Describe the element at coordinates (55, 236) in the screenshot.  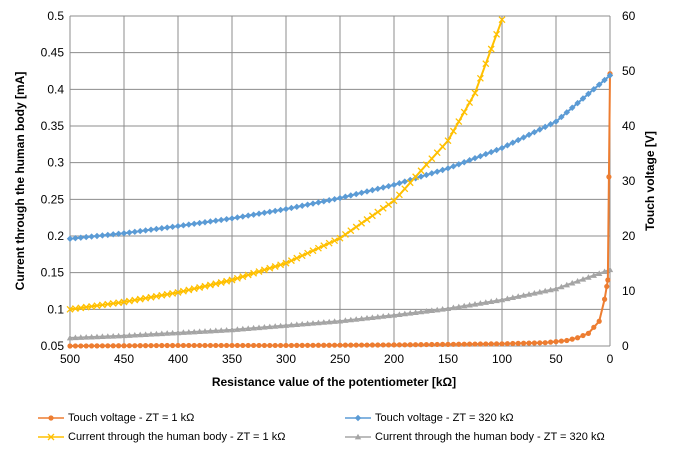
I see `y-left-tick-label: 0.2` at that location.